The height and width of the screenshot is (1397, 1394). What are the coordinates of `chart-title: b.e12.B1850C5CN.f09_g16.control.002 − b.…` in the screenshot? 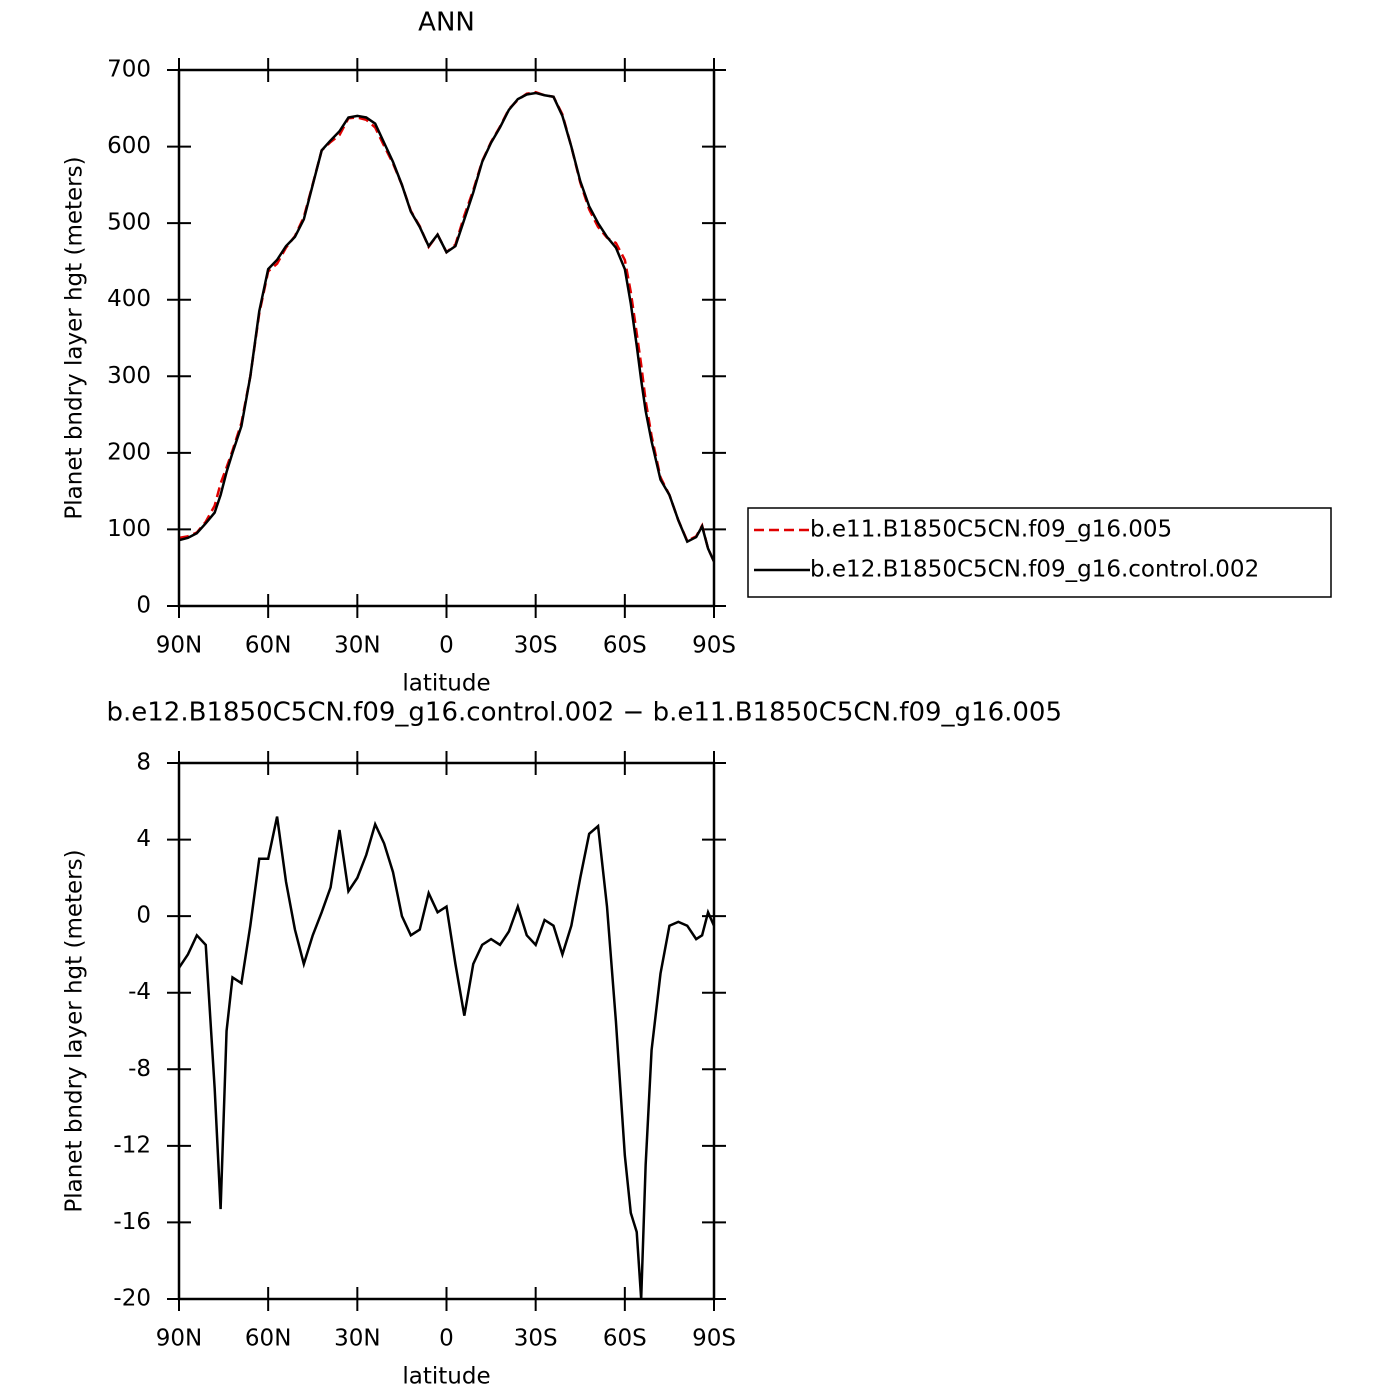 It's located at (585, 713).